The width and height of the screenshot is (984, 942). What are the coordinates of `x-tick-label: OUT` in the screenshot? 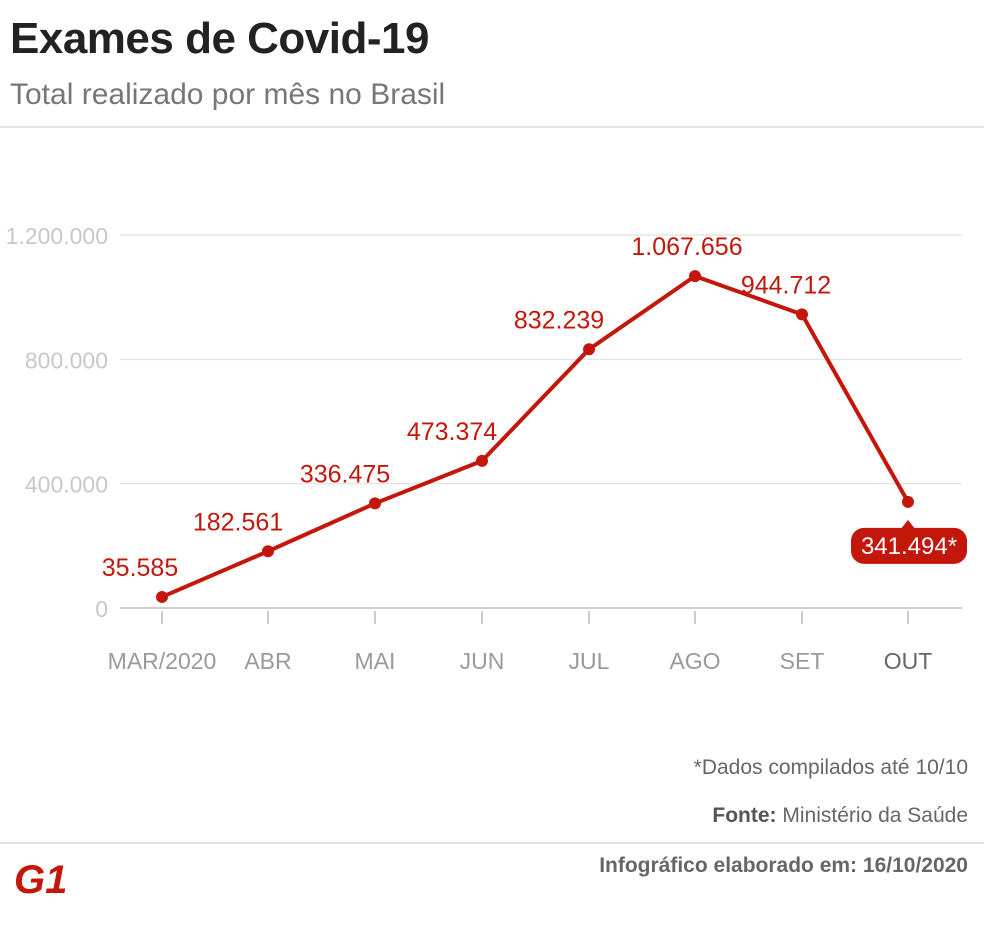 It's located at (908, 661).